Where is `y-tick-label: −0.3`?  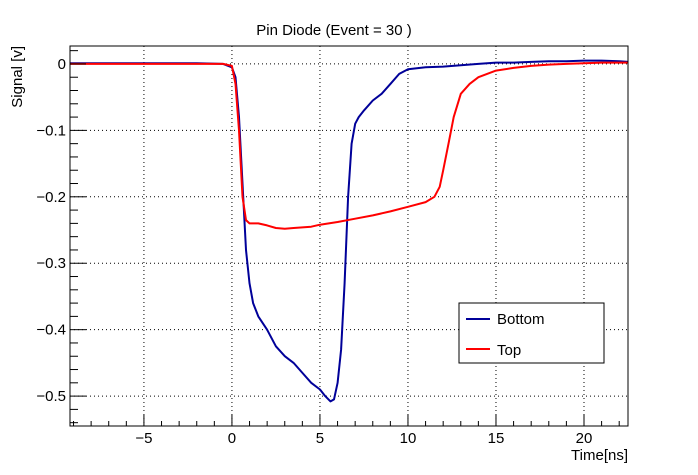
y-tick-label: −0.3 is located at coordinates (51, 263).